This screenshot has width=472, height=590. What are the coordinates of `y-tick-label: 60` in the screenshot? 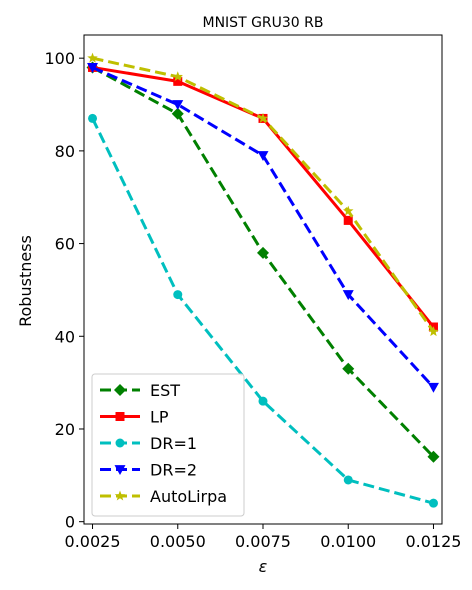 It's located at (65, 244).